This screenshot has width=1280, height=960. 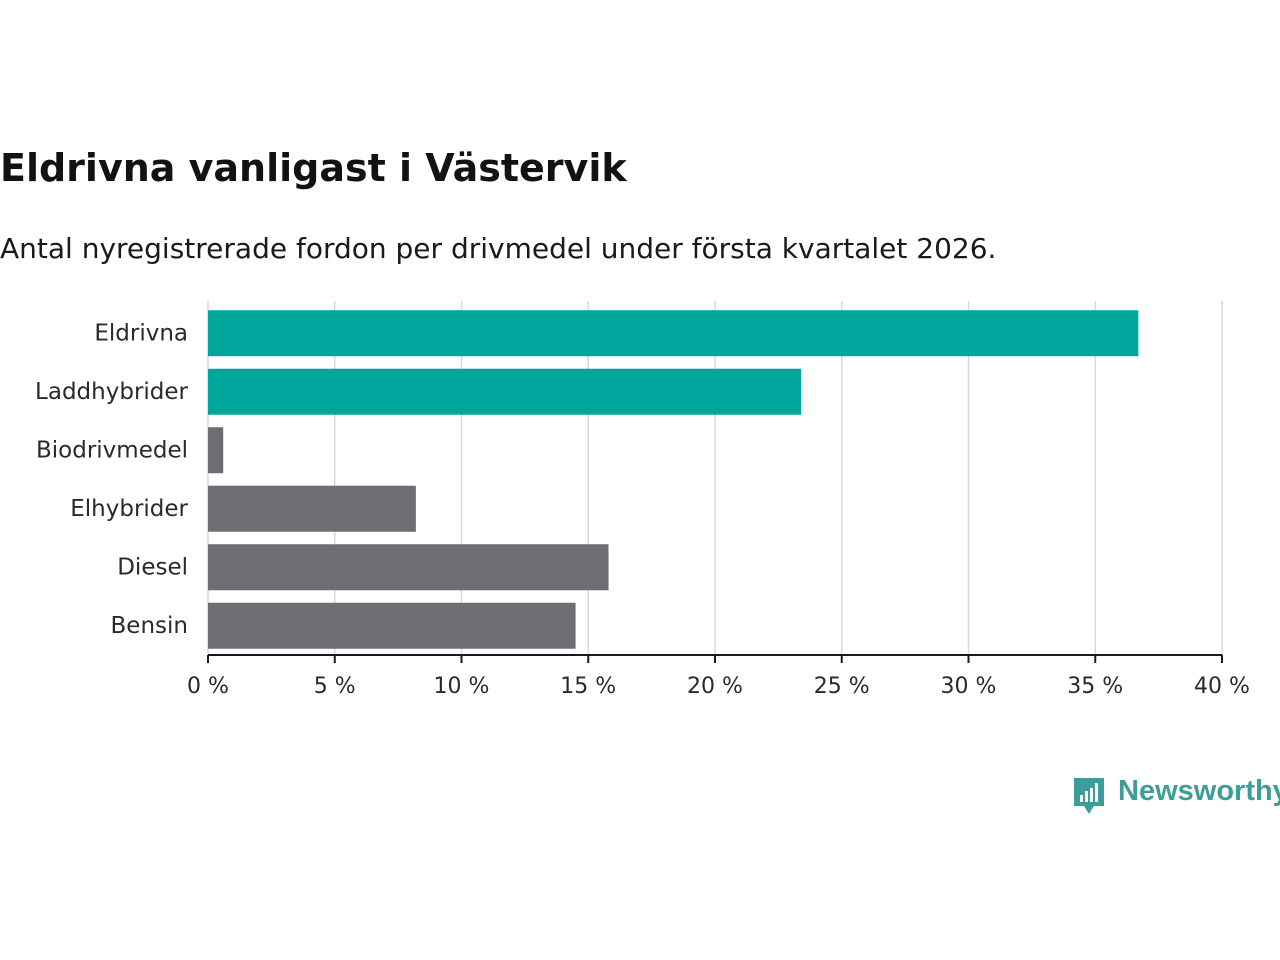 I want to click on x-tick-label: 25 %, so click(x=842, y=686).